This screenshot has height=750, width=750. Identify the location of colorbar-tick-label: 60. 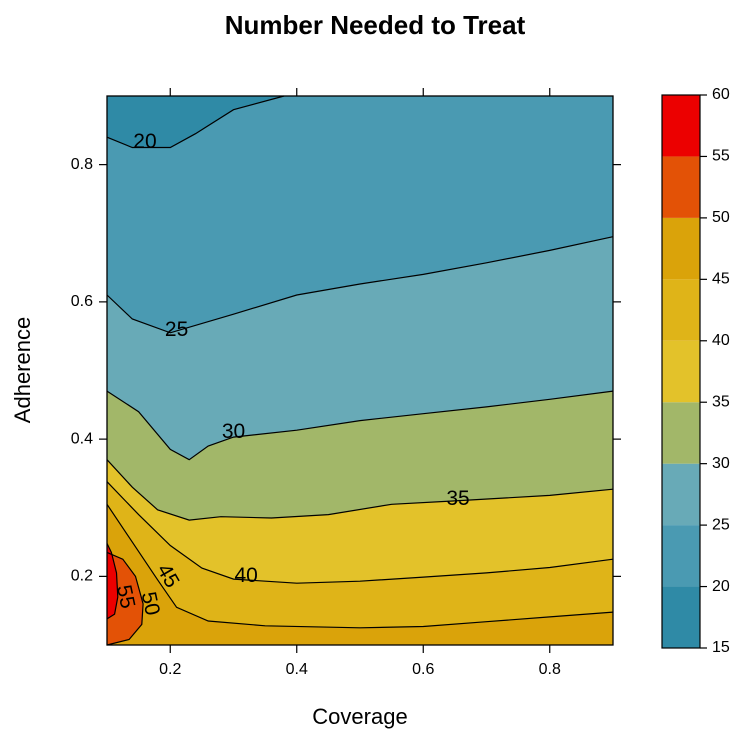
(721, 94).